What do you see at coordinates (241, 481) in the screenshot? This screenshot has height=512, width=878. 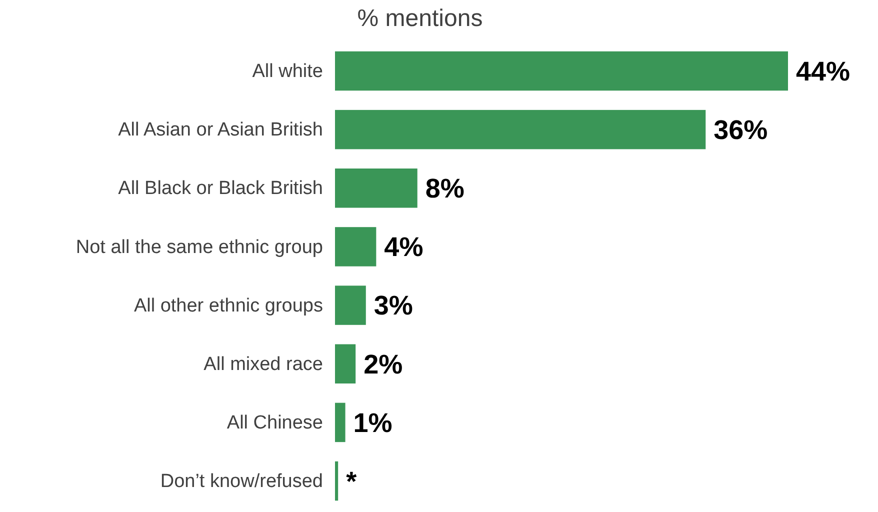 I see `y-tick-label: Don’t know/refused` at bounding box center [241, 481].